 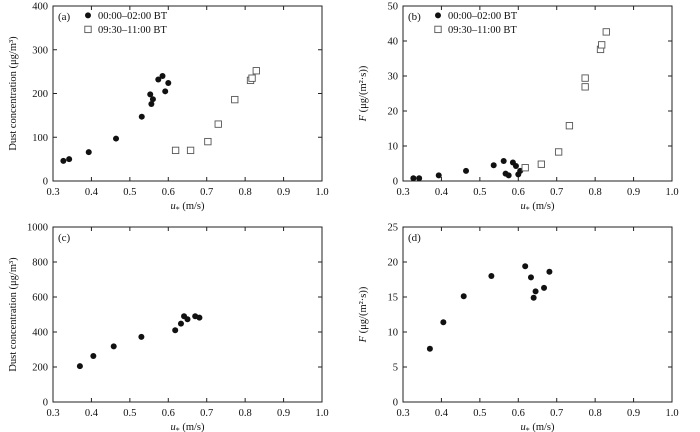 What do you see at coordinates (414, 238) in the screenshot?
I see `panel-tag: (d)` at bounding box center [414, 238].